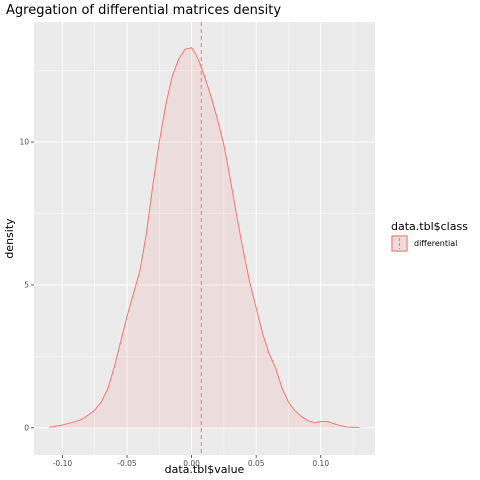 The image size is (480, 480). I want to click on y-axis: 0 5 10, so click(26, 285).